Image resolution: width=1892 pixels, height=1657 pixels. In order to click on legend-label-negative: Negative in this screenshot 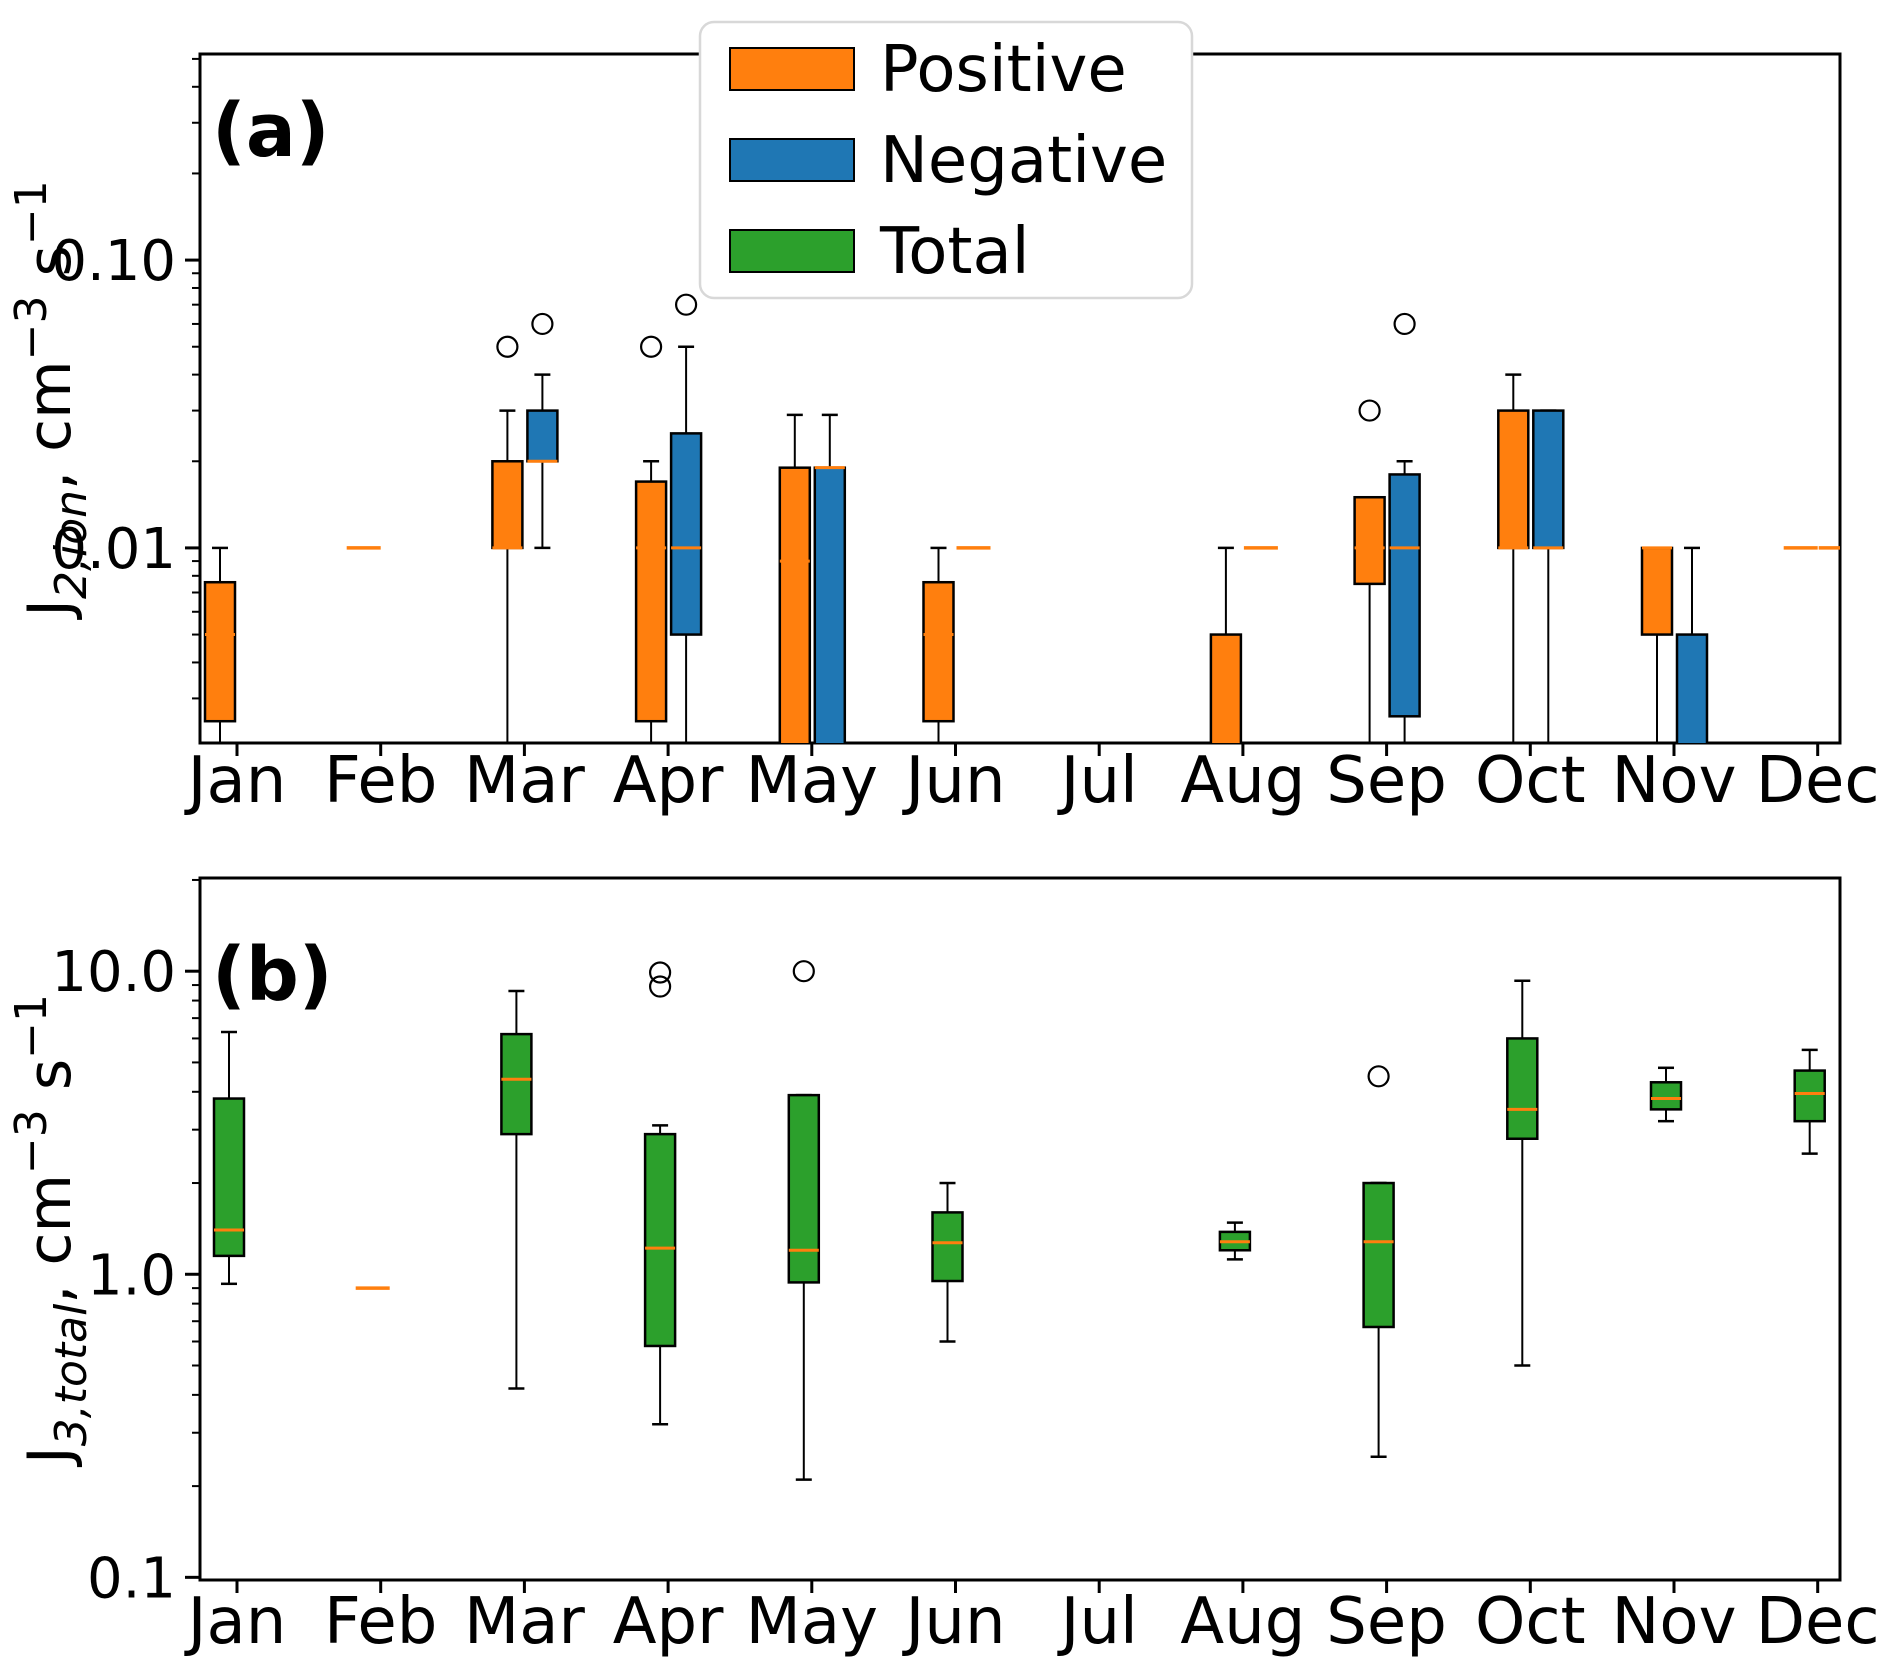, I will do `click(1023, 161)`.